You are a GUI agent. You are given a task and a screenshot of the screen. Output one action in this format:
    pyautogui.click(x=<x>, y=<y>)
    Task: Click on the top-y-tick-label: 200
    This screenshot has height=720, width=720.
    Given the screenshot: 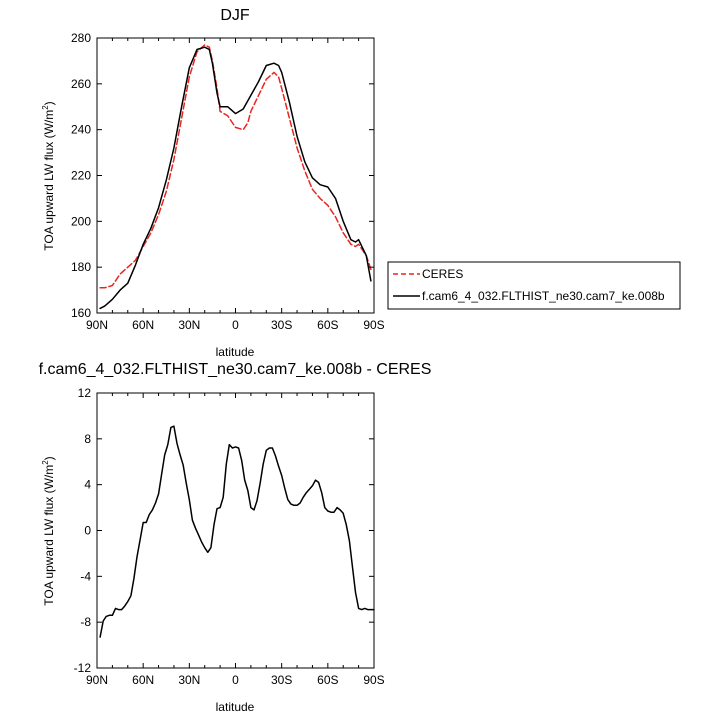 What is the action you would take?
    pyautogui.click(x=81, y=221)
    